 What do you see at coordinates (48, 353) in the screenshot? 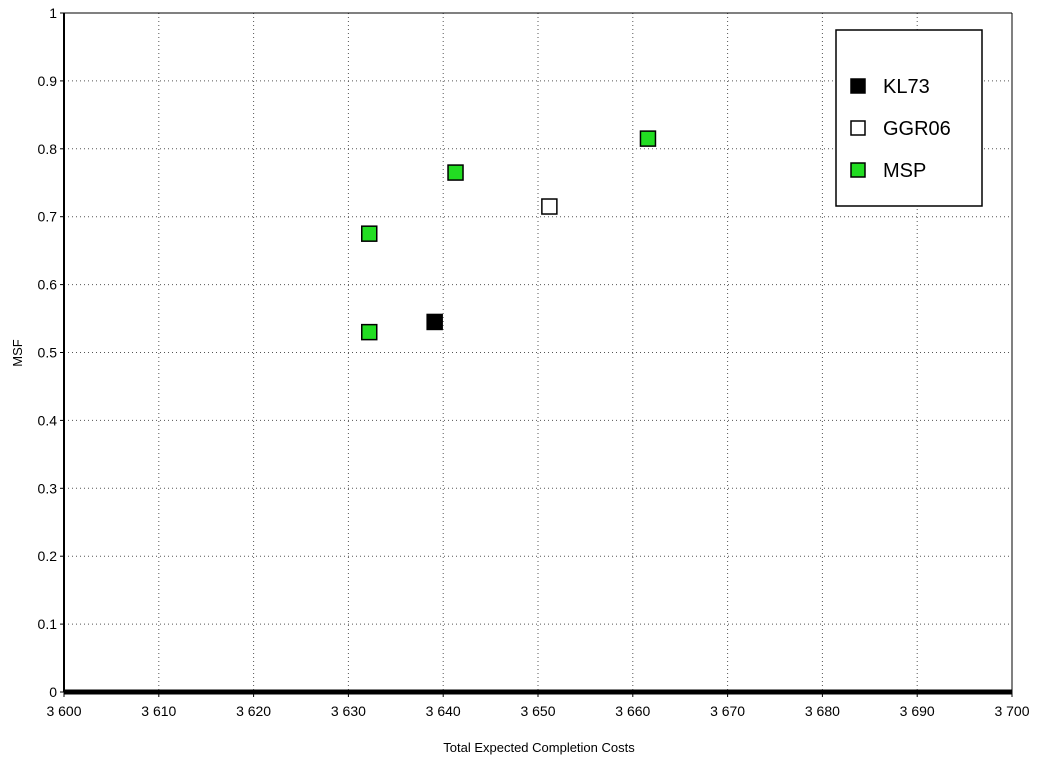
I see `y-tick-label: 0.5` at bounding box center [48, 353].